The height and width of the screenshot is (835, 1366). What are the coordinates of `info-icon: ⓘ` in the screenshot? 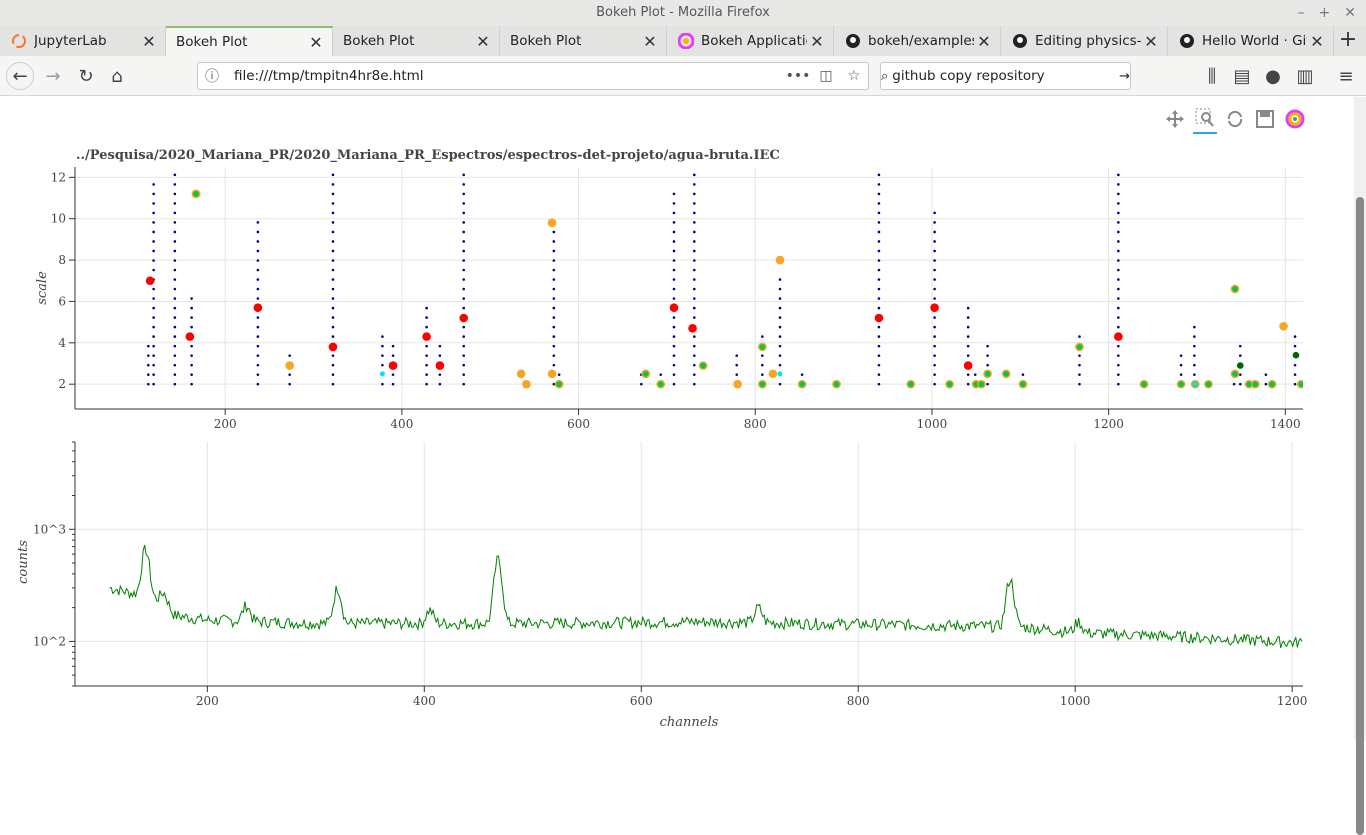 It's located at (212, 77).